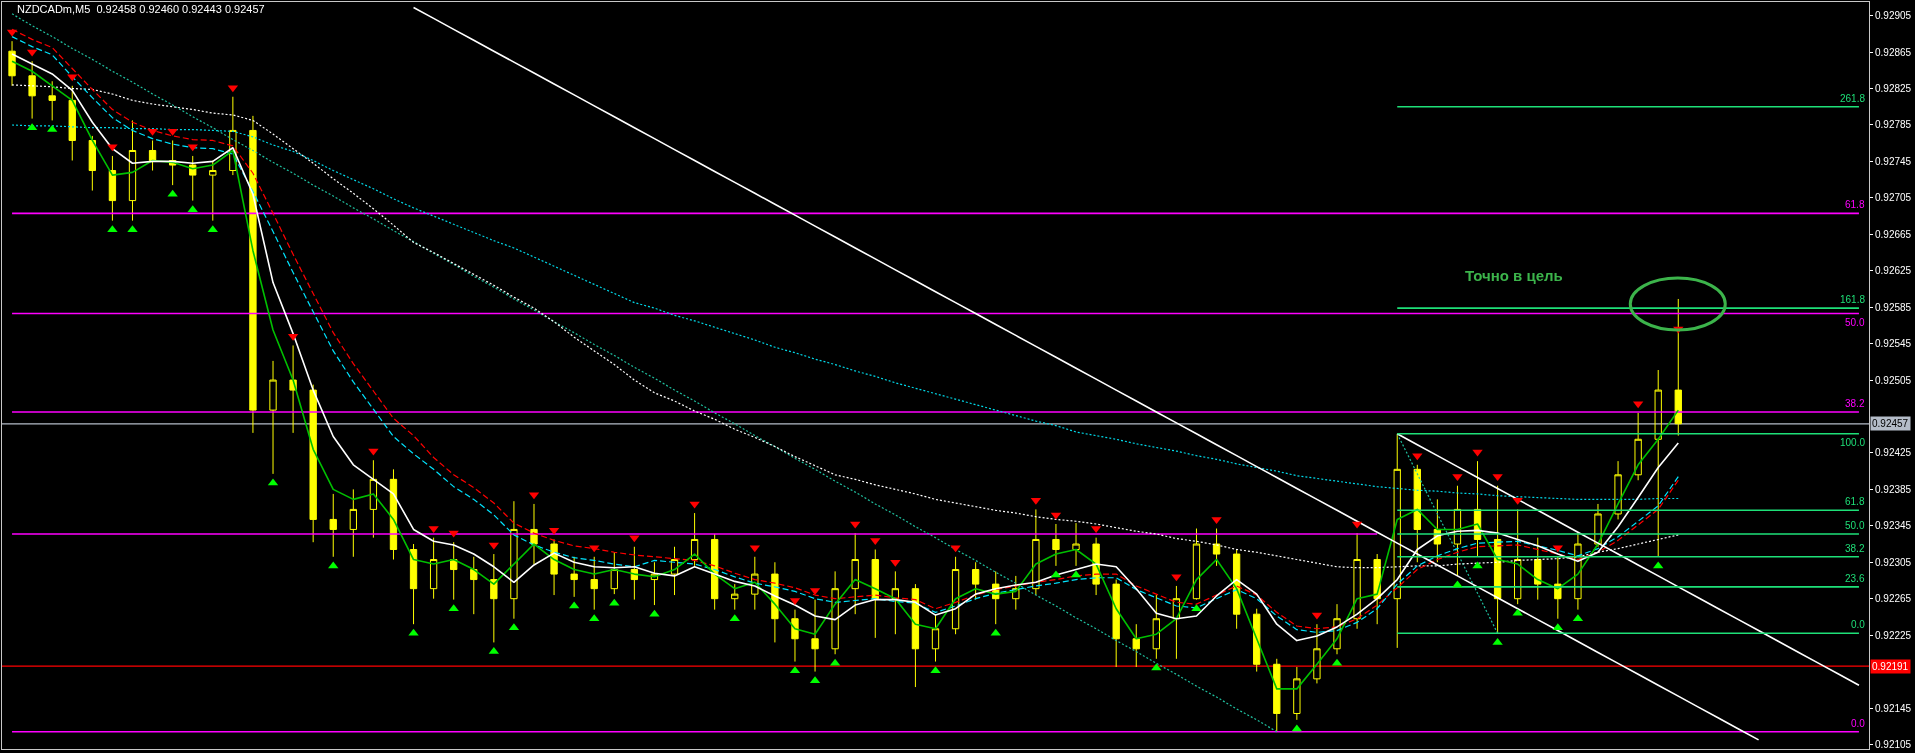  I want to click on y-tick-label: 0.92225, so click(1893, 635).